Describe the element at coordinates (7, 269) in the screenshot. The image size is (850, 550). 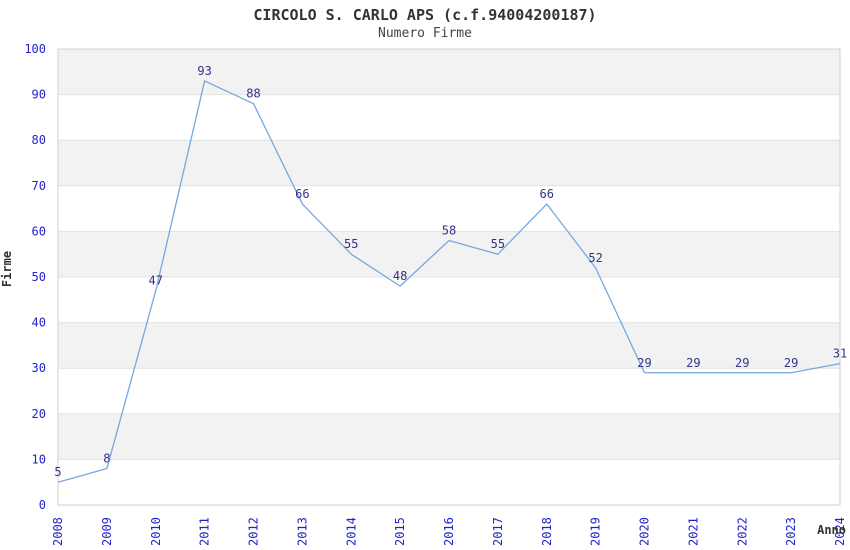
I see `y-axis-title: Firme` at that location.